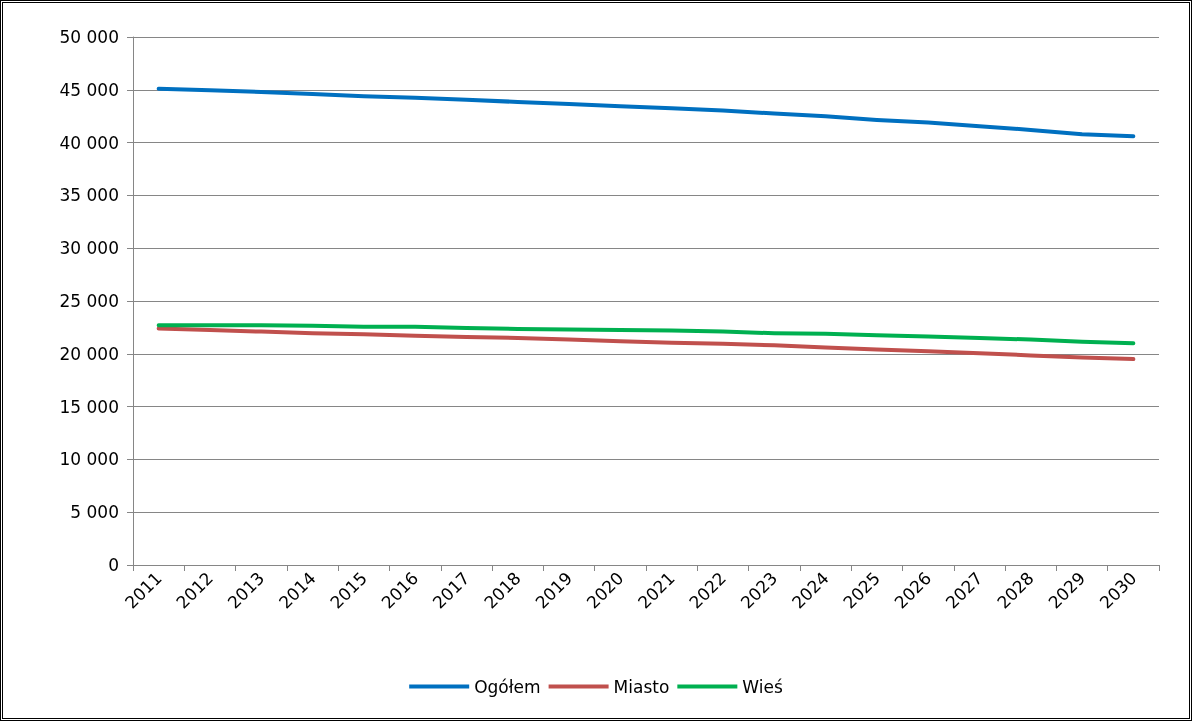 The image size is (1192, 721). Describe the element at coordinates (89, 406) in the screenshot. I see `y-tick-label: 15 000` at that location.